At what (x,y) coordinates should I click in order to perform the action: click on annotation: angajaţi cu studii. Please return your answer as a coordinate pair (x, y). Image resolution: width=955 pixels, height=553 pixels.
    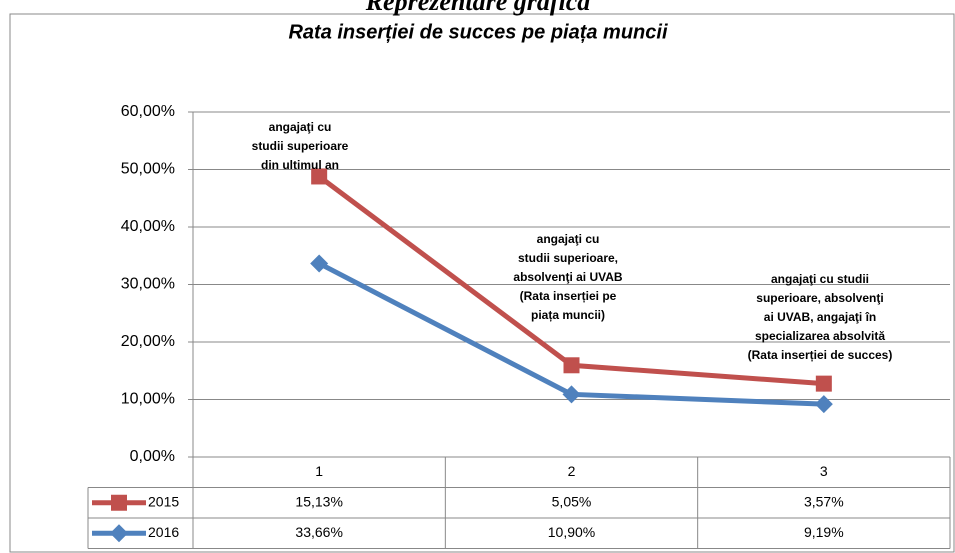
    Looking at the image, I should click on (820, 279).